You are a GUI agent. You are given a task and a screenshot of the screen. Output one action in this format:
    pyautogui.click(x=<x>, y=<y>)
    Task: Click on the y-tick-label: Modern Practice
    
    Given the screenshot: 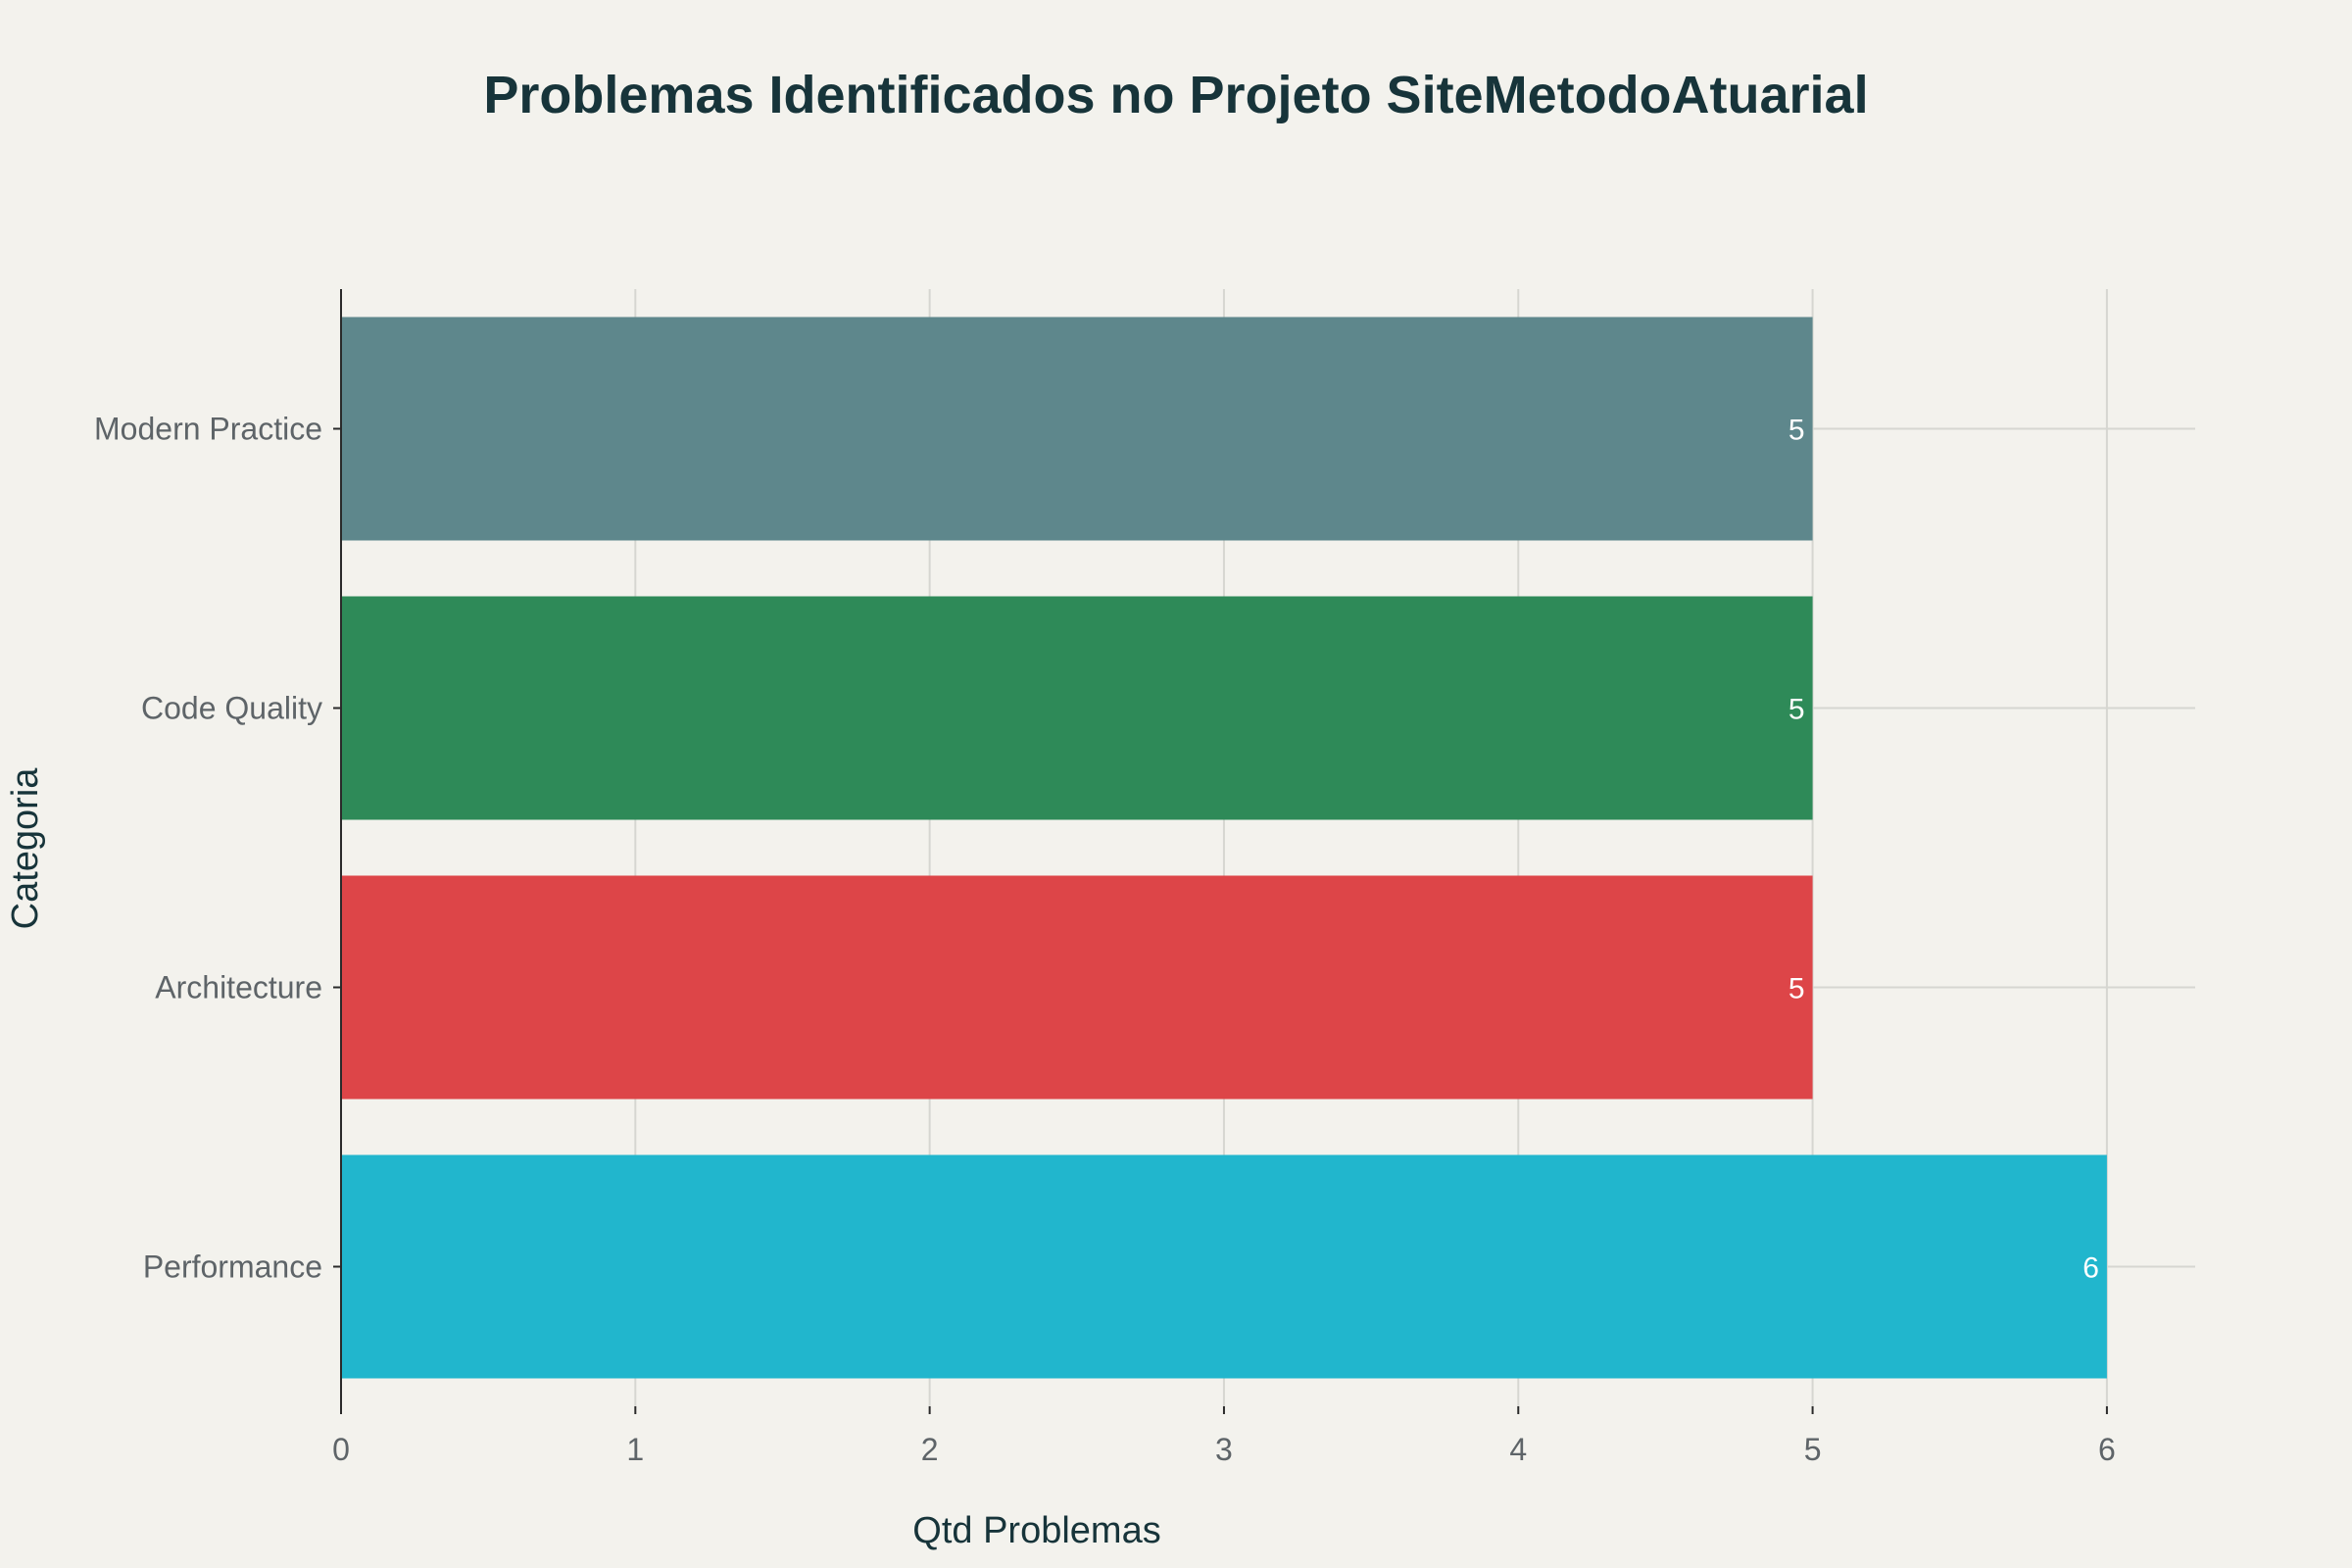 What is the action you would take?
    pyautogui.click(x=208, y=429)
    